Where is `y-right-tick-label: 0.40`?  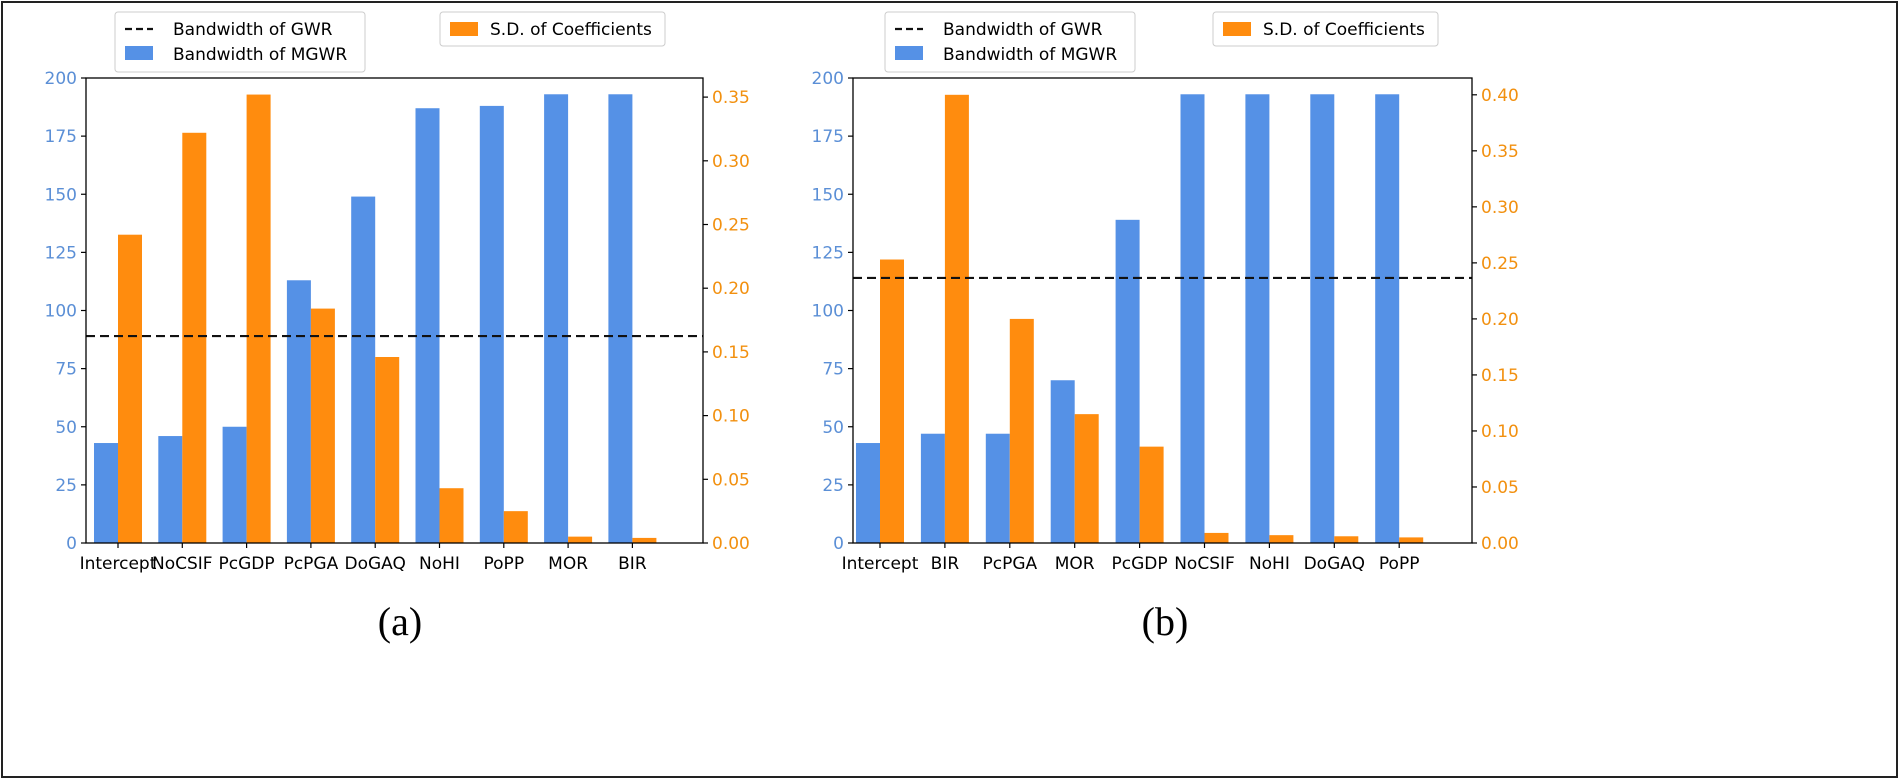
y-right-tick-label: 0.40 is located at coordinates (1500, 96).